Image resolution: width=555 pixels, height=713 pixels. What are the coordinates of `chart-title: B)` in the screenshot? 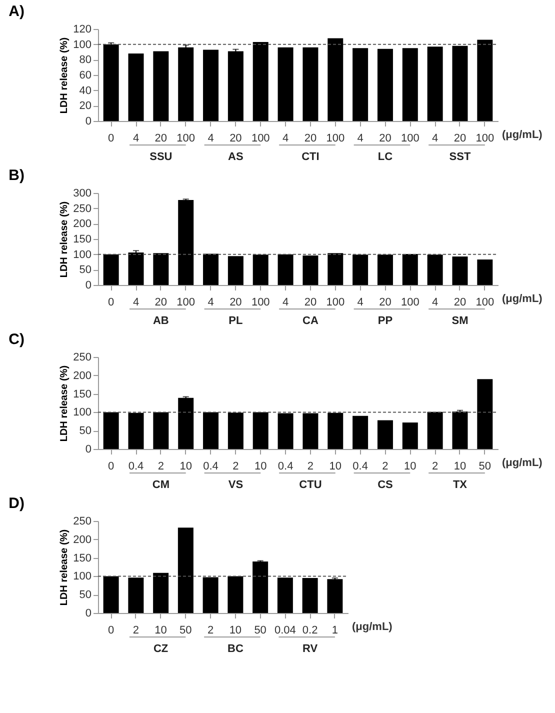 It's located at (16, 175).